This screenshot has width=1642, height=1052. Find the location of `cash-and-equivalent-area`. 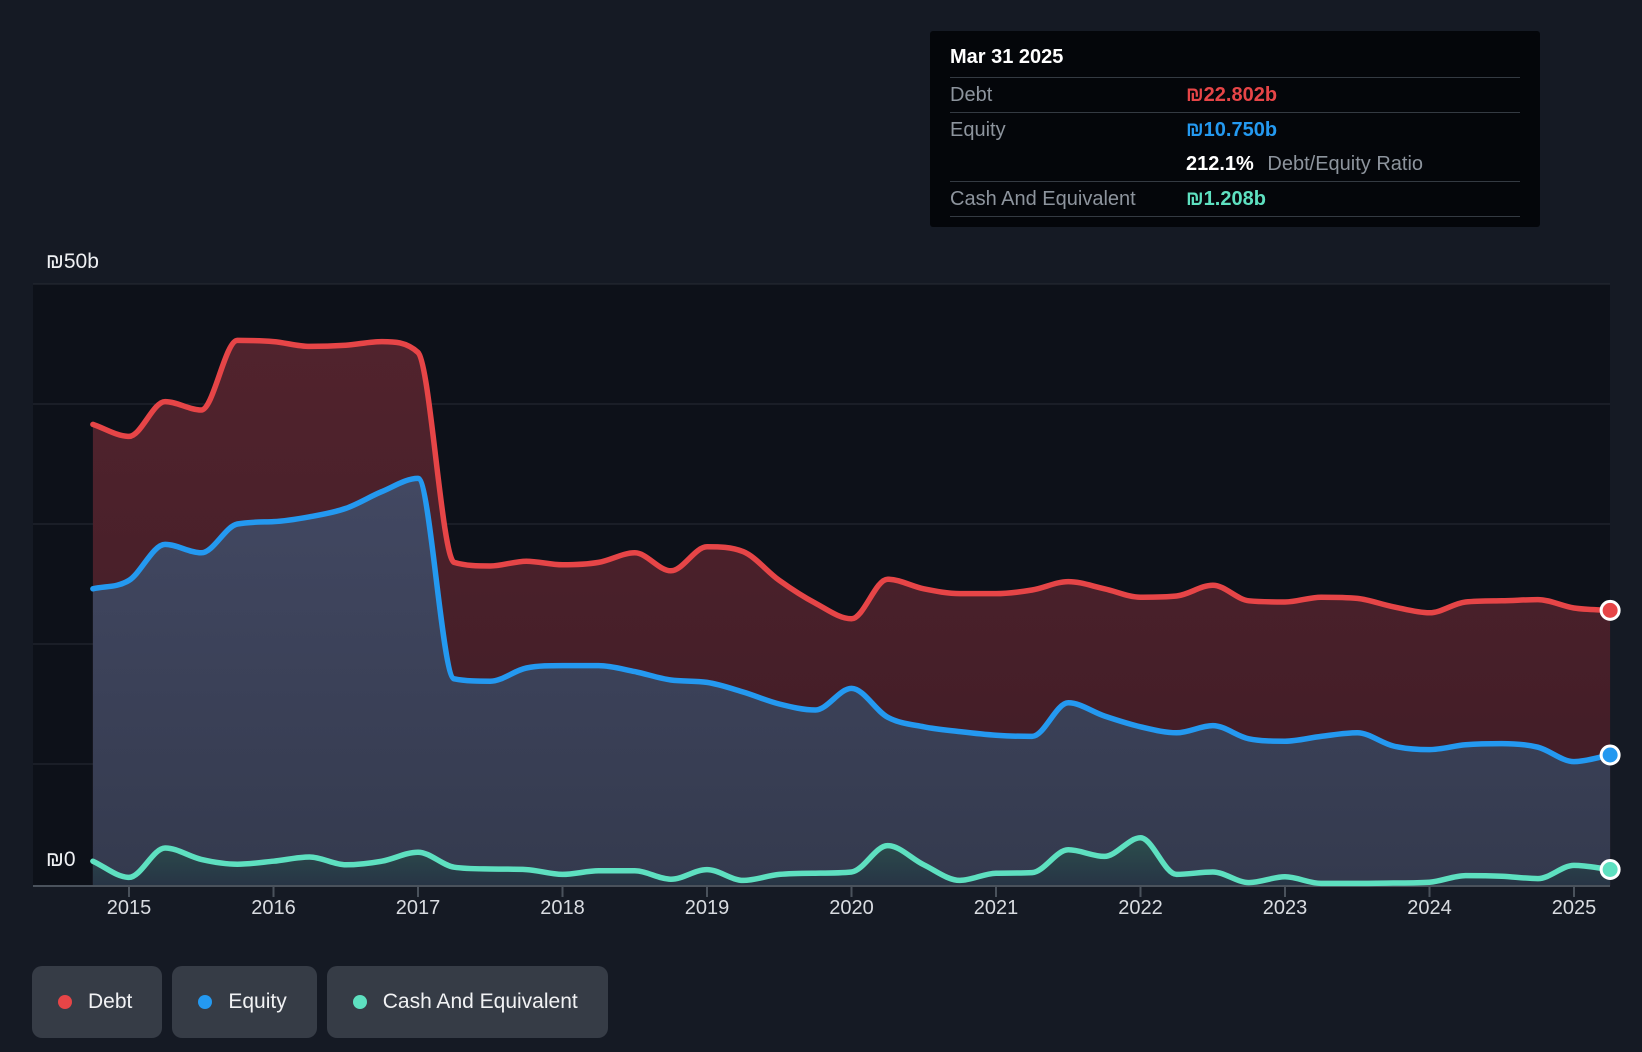

cash-and-equivalent-area is located at coordinates (851, 861).